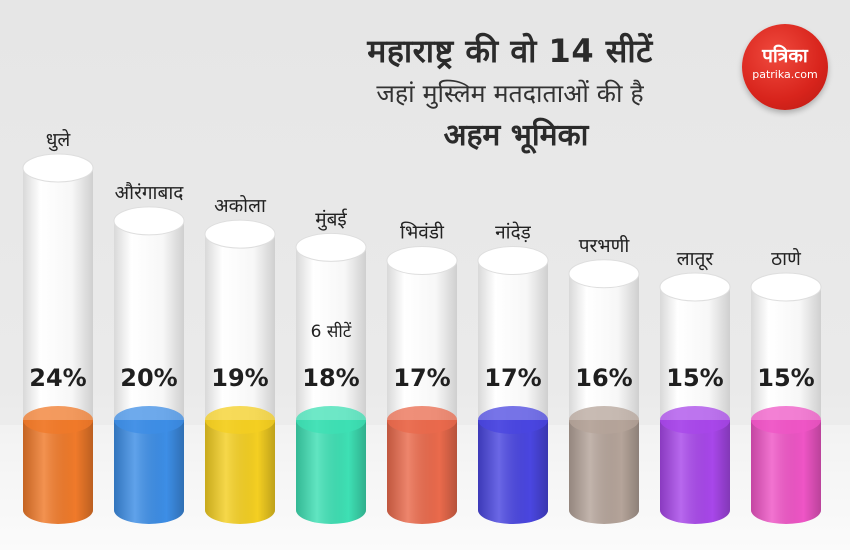  What do you see at coordinates (331, 331) in the screenshot?
I see `seat-count-annotation: 6 सीटें` at bounding box center [331, 331].